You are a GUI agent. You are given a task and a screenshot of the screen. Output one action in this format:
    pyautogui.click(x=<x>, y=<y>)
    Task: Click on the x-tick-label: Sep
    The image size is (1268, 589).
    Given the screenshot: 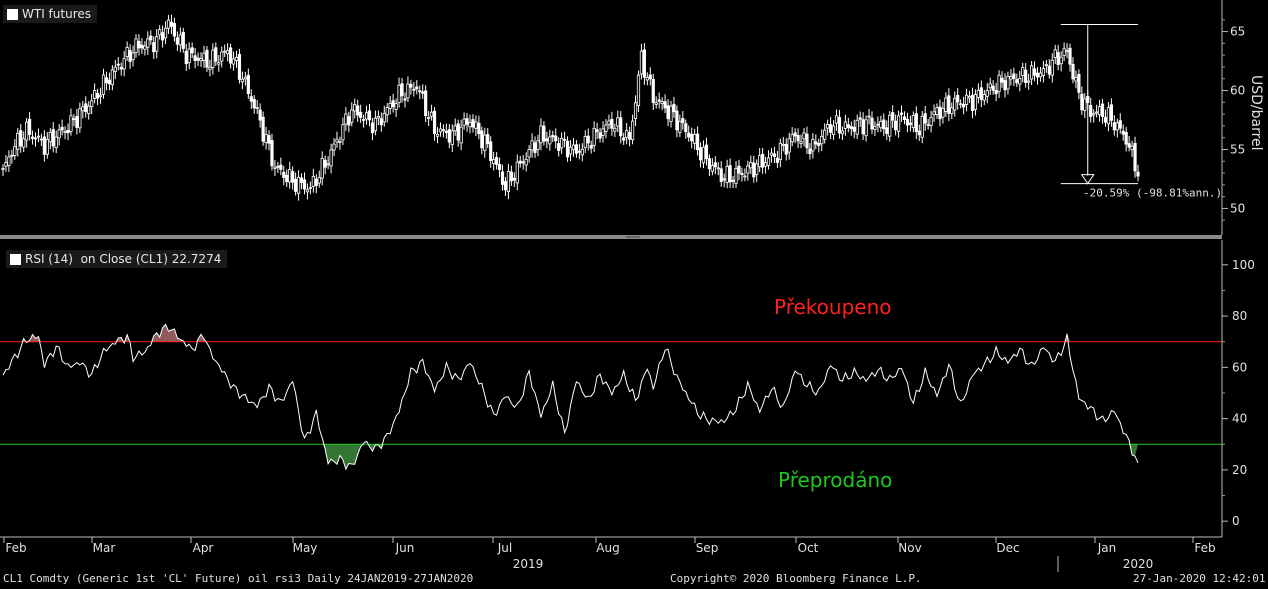 What is the action you would take?
    pyautogui.click(x=707, y=548)
    